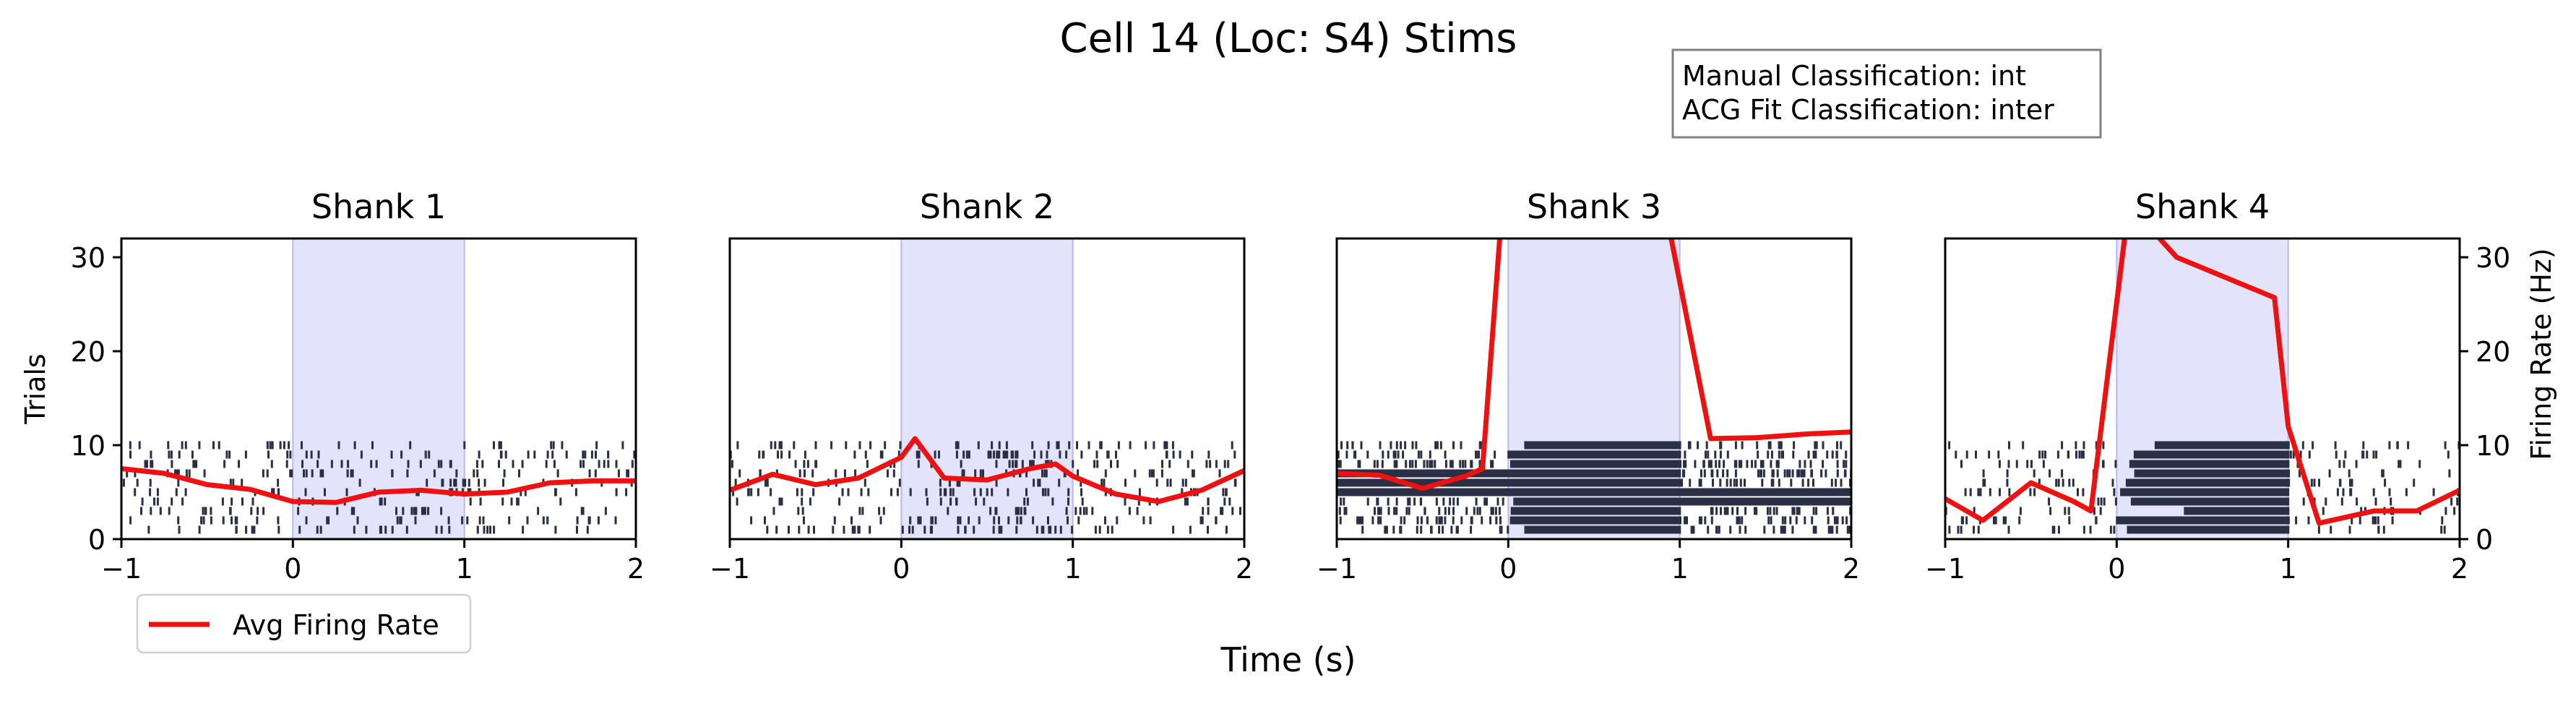 The height and width of the screenshot is (701, 2576). What do you see at coordinates (336, 625) in the screenshot?
I see `legend-label-avg-firing-rate: Avg Firing Rate` at bounding box center [336, 625].